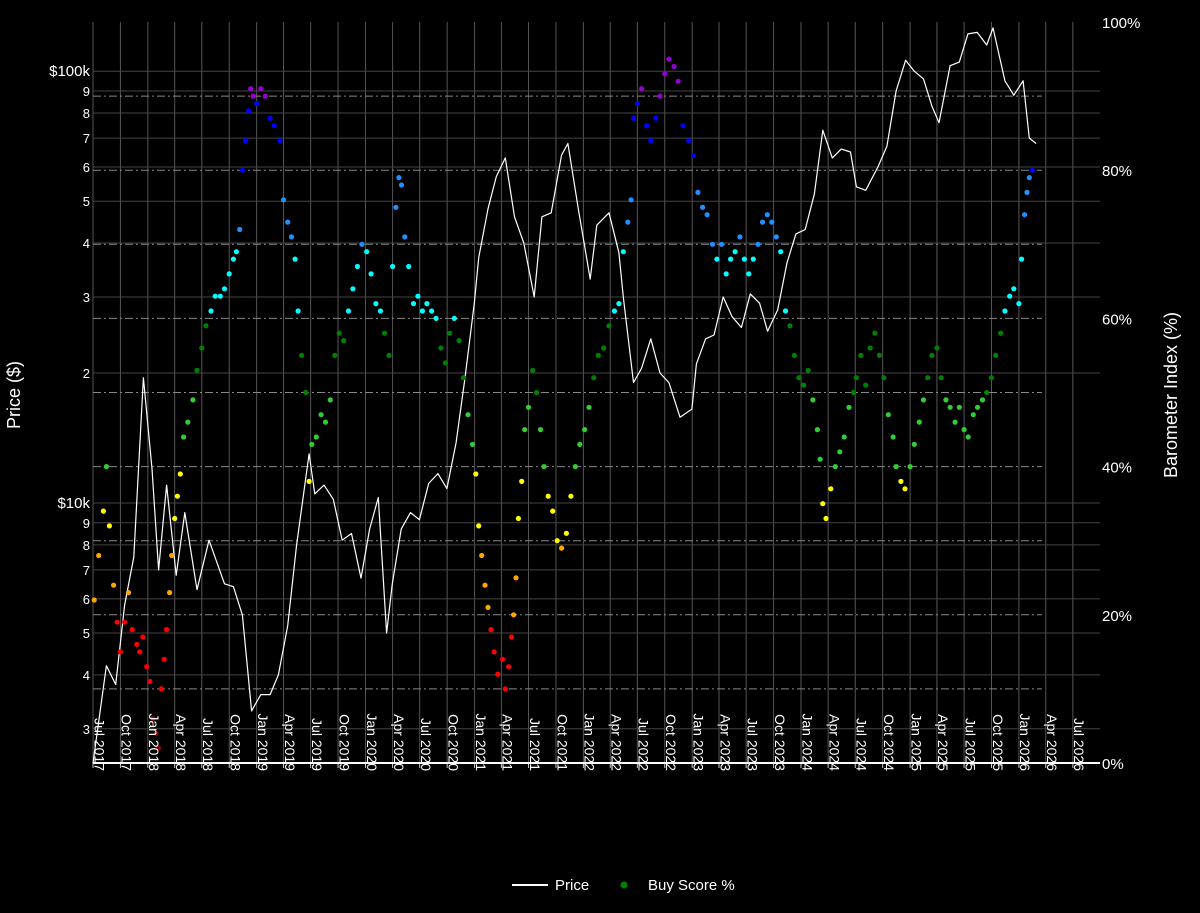 Image resolution: width=1200 pixels, height=913 pixels. I want to click on y-right-tick-label: 40%, so click(1117, 468).